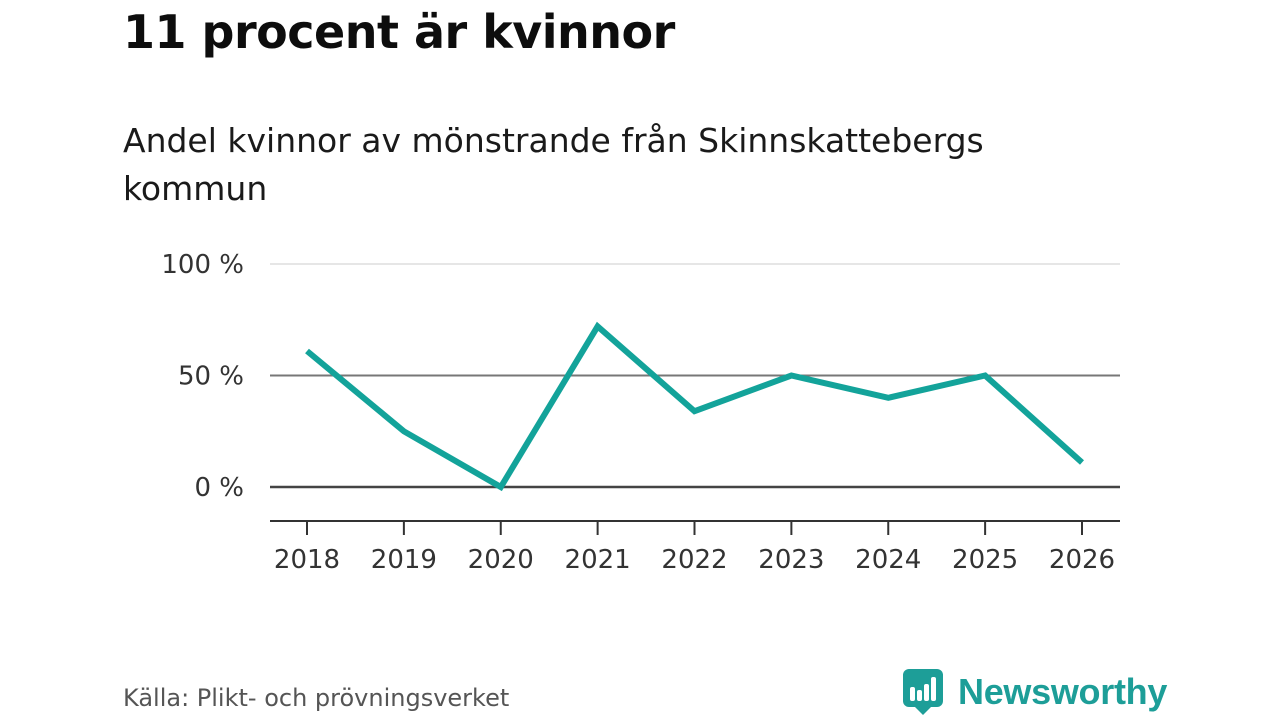  I want to click on series, so click(695, 406).